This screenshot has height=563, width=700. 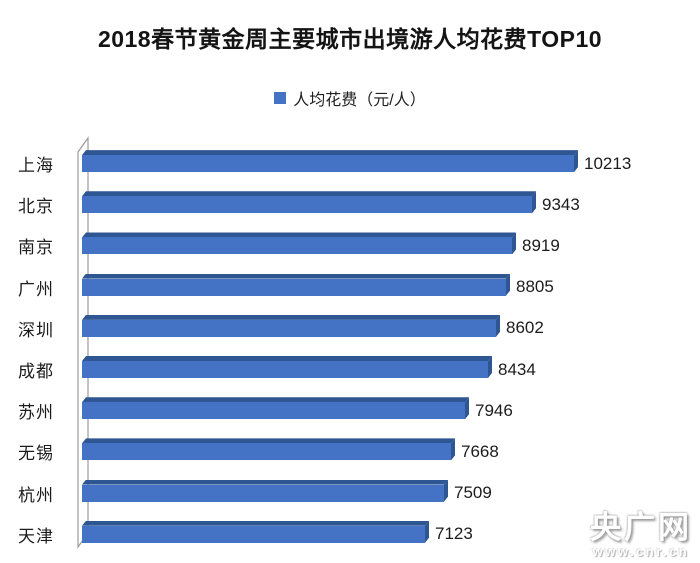 I want to click on bar-track: 10213, so click(x=391, y=164).